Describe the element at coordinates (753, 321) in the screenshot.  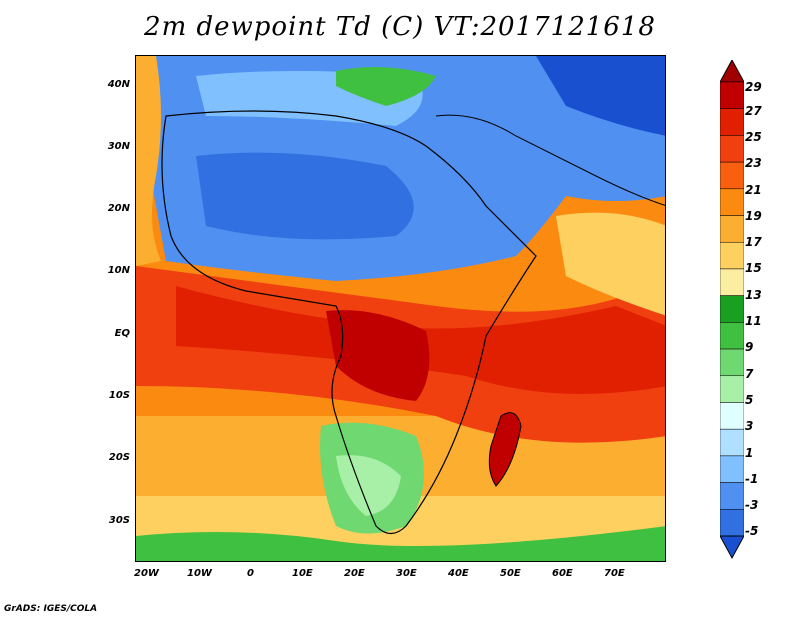
I see `colorbar-label-11: 11` at that location.